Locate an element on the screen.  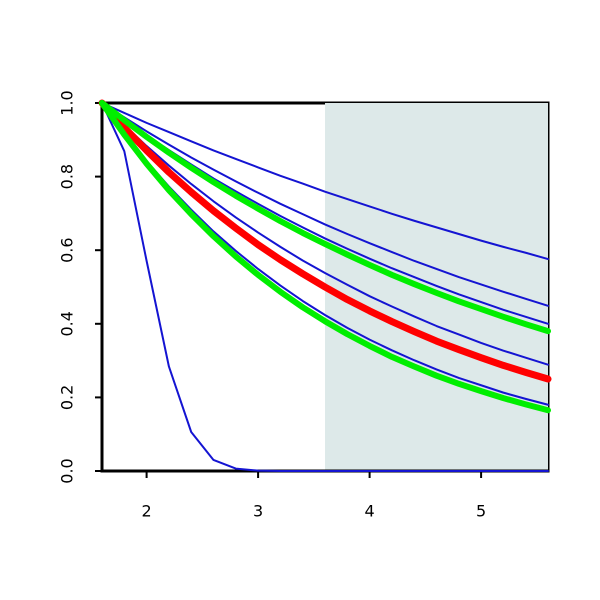
y-tick-label: 1.0 is located at coordinates (67, 102).